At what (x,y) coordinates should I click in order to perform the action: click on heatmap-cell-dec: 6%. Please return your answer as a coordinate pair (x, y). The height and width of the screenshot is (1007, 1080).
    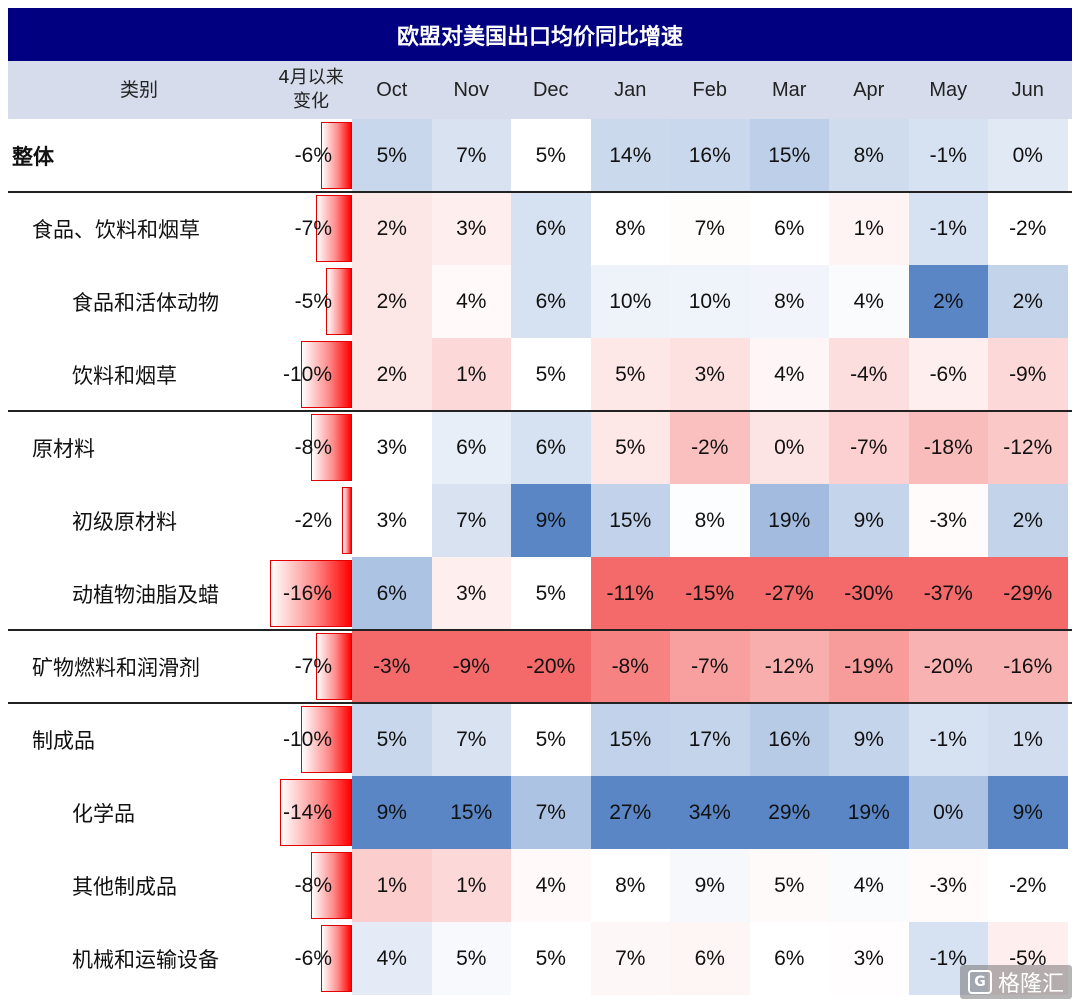
    Looking at the image, I should click on (551, 228).